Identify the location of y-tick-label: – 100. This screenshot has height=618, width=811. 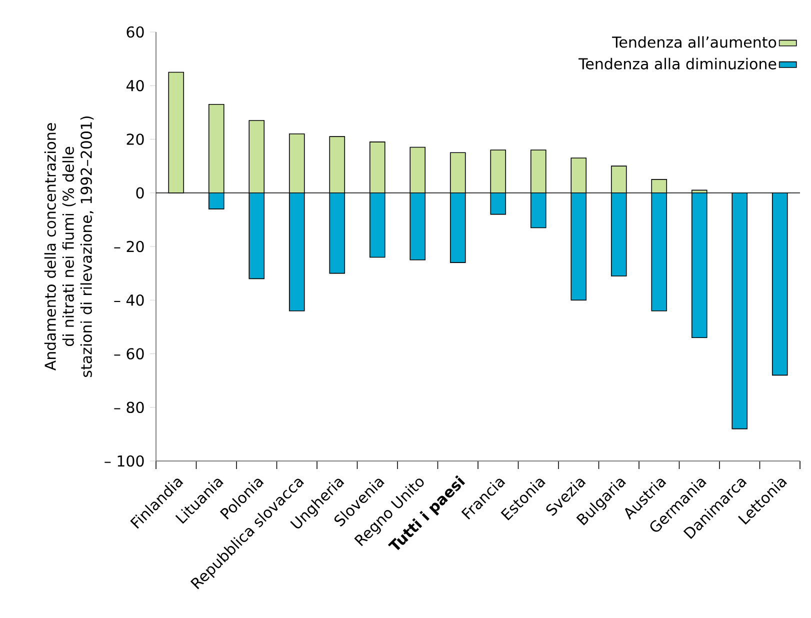
(124, 461).